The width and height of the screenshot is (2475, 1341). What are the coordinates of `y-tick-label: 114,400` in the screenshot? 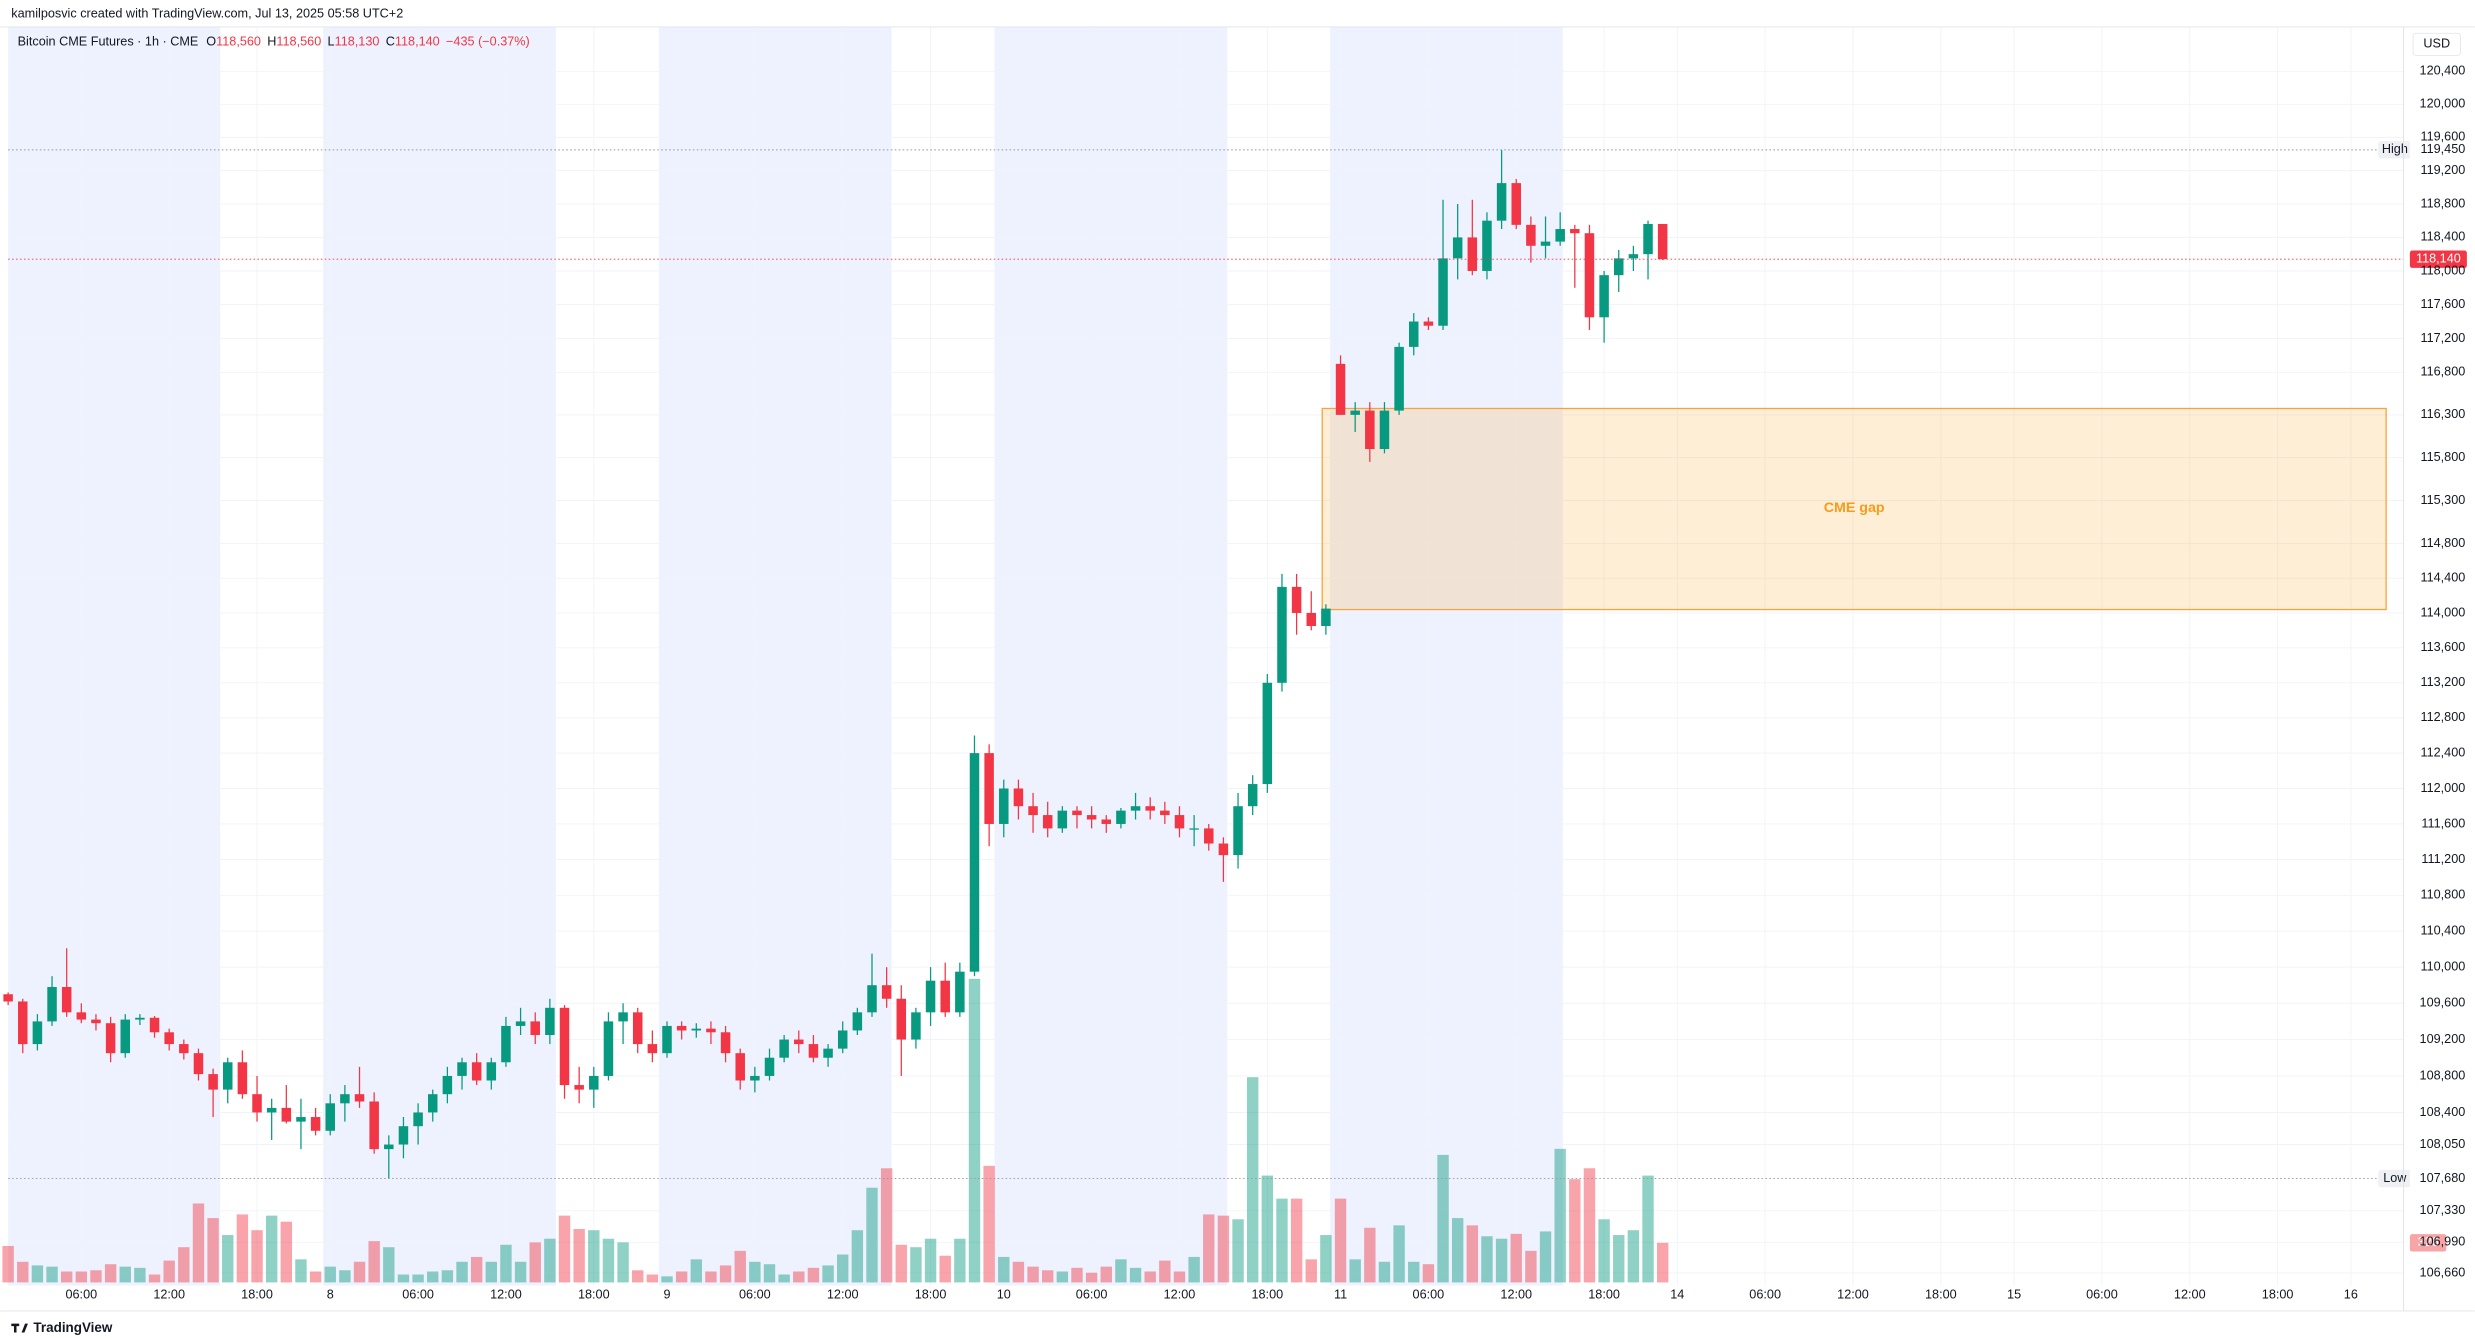 It's located at (2442, 578).